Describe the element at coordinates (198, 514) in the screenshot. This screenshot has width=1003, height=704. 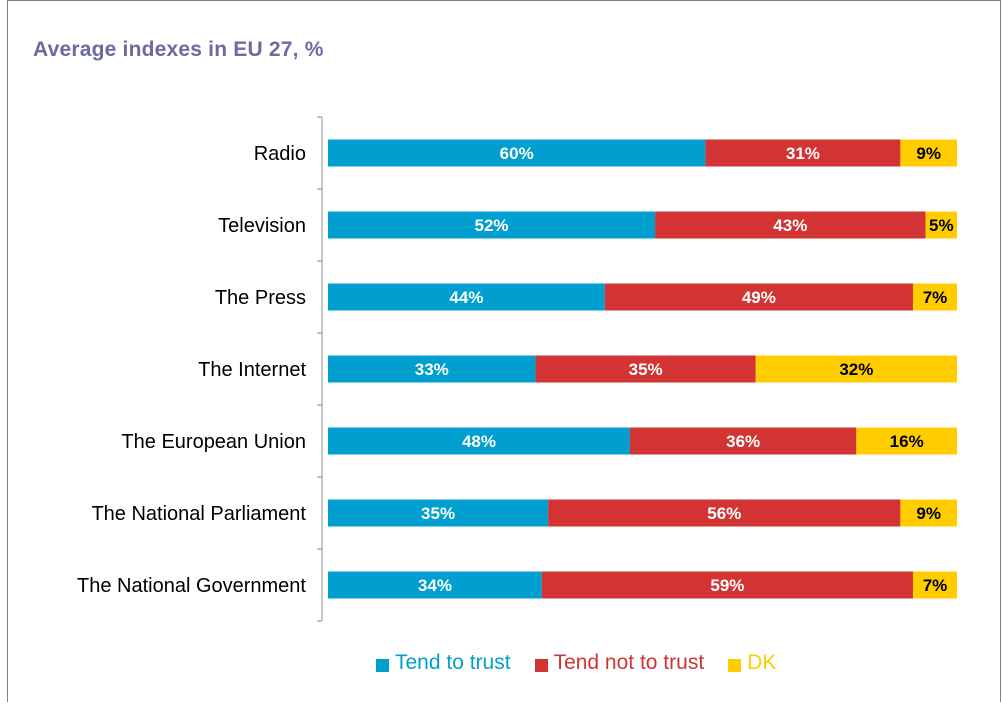
I see `category-label: The National Parliament` at that location.